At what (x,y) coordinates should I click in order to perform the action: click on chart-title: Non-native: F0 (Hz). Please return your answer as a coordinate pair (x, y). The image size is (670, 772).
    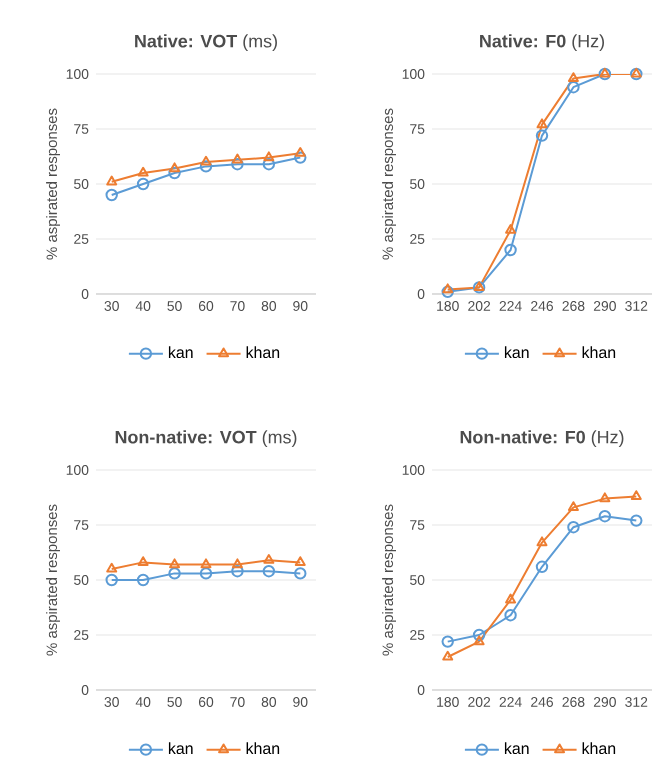
    Looking at the image, I should click on (542, 439).